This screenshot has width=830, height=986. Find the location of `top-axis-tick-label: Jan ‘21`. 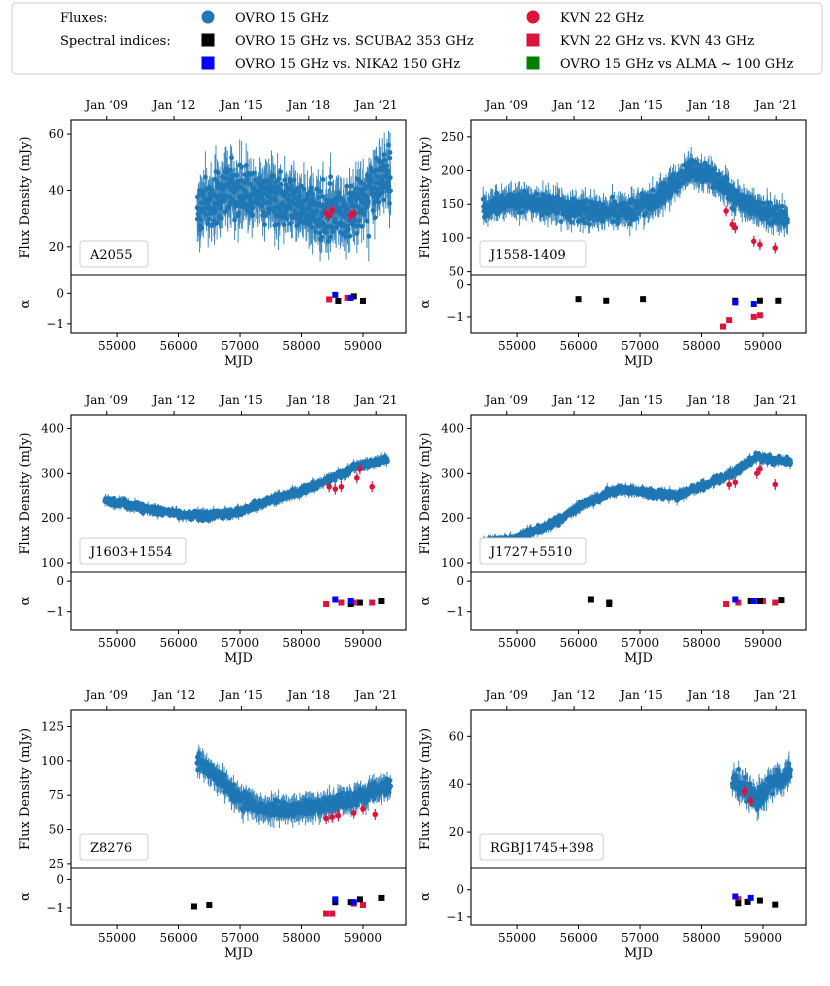

top-axis-tick-label: Jan ‘21 is located at coordinates (375, 105).